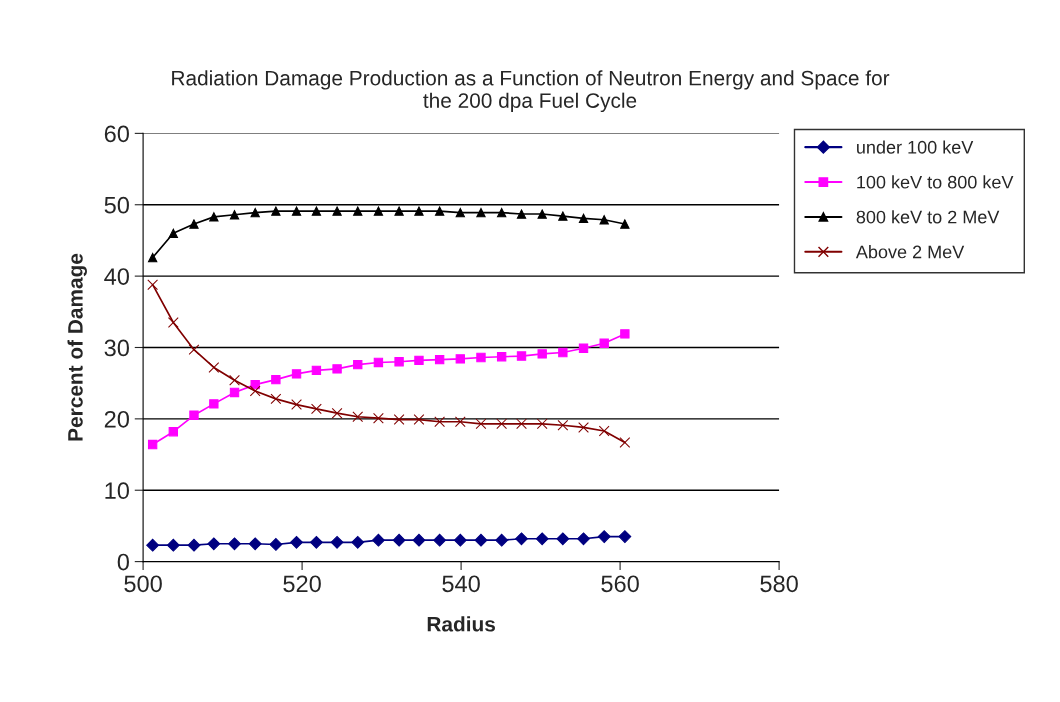 Image resolution: width=1060 pixels, height=702 pixels. Describe the element at coordinates (779, 584) in the screenshot. I see `x-tick-label: 580` at that location.